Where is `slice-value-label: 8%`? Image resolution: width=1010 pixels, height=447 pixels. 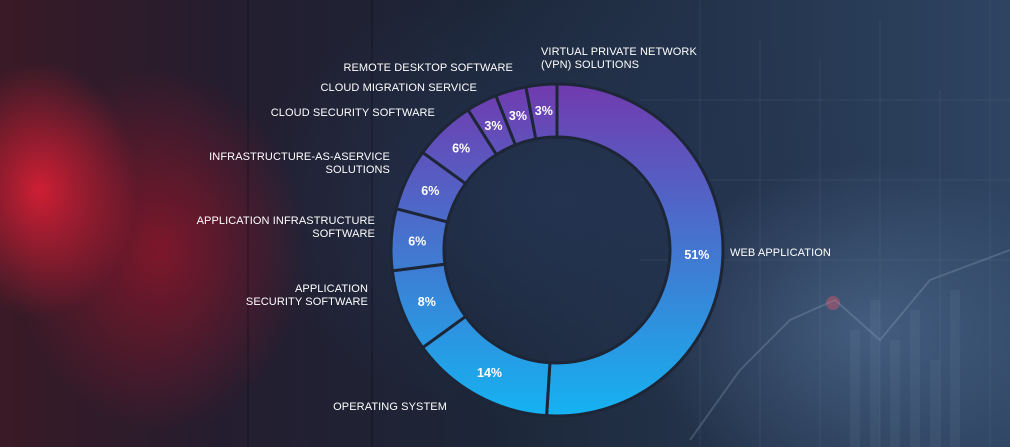 slice-value-label: 8% is located at coordinates (427, 302).